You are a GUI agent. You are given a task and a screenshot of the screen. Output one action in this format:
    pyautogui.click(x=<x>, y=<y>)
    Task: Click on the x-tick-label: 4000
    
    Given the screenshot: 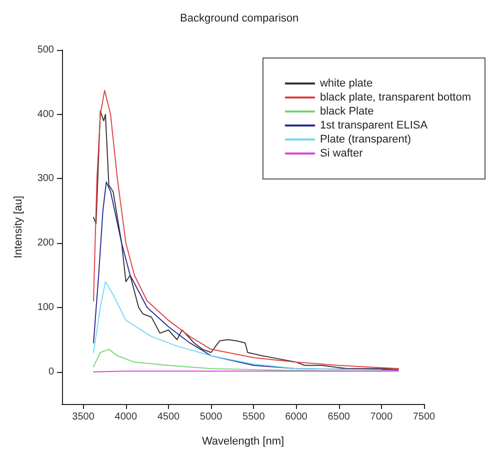 What is the action you would take?
    pyautogui.click(x=126, y=417)
    